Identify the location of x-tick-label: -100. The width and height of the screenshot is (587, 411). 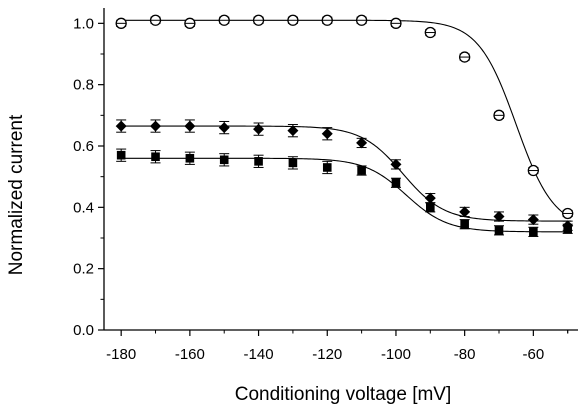
(396, 354).